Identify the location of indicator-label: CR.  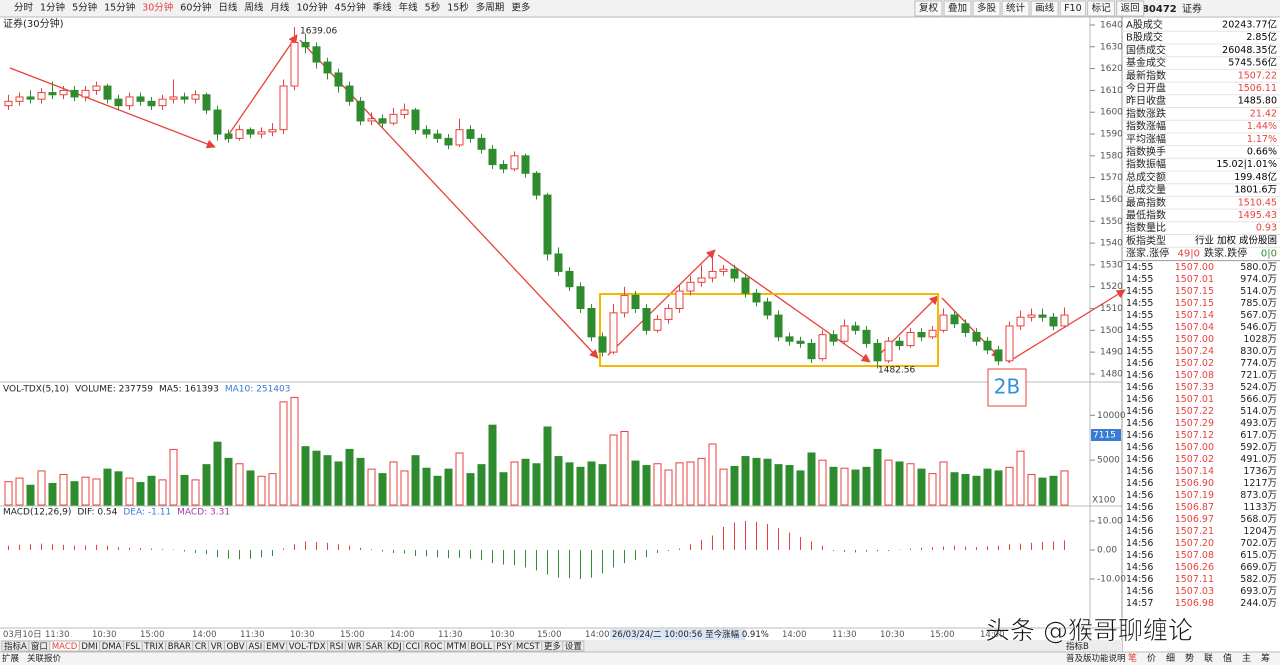
(201, 647).